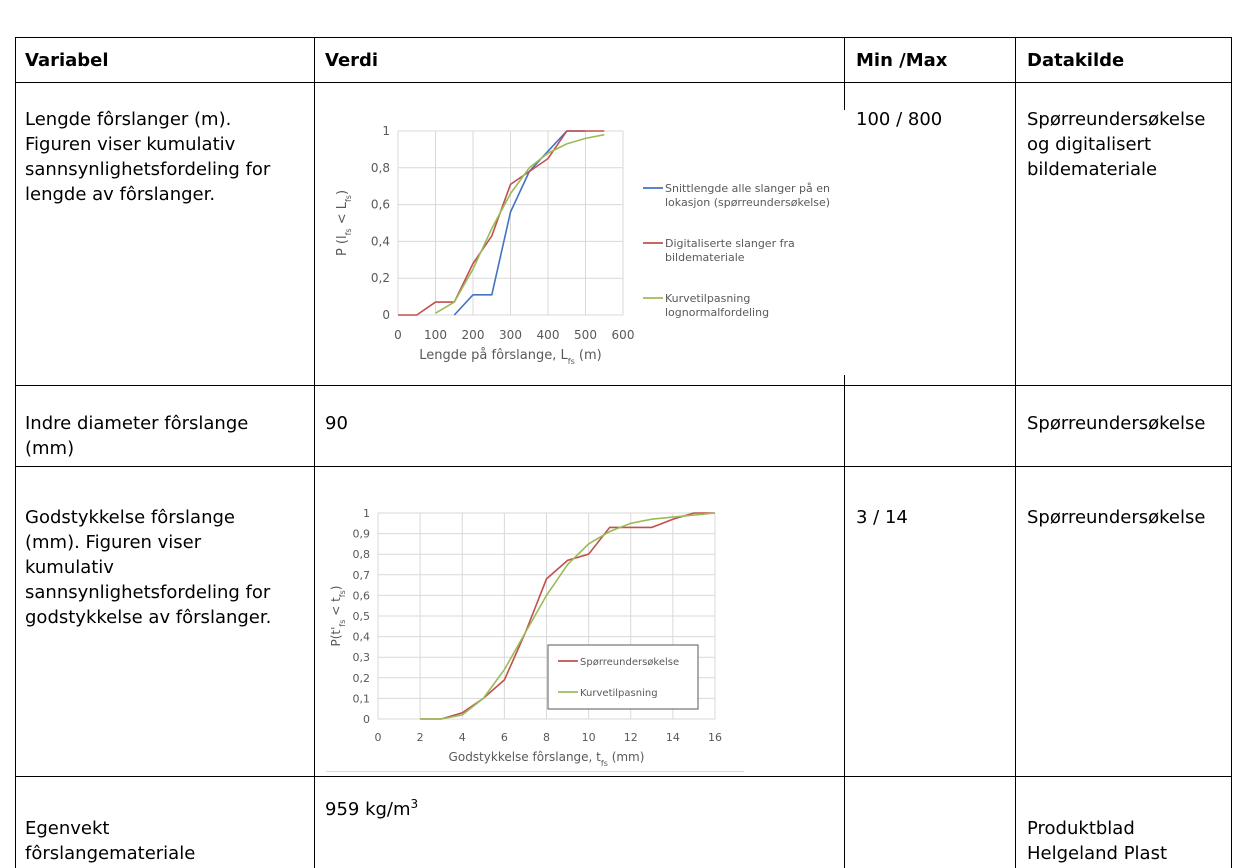 The height and width of the screenshot is (868, 1247). Describe the element at coordinates (130, 144) in the screenshot. I see `row-1-variabel-line: Figuren viser kumulativ` at that location.